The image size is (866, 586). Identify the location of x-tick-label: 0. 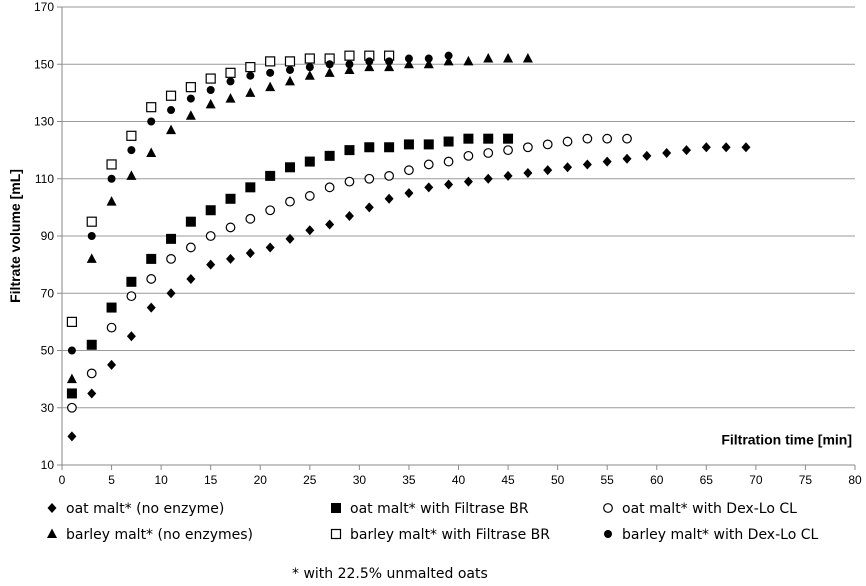
(62, 480).